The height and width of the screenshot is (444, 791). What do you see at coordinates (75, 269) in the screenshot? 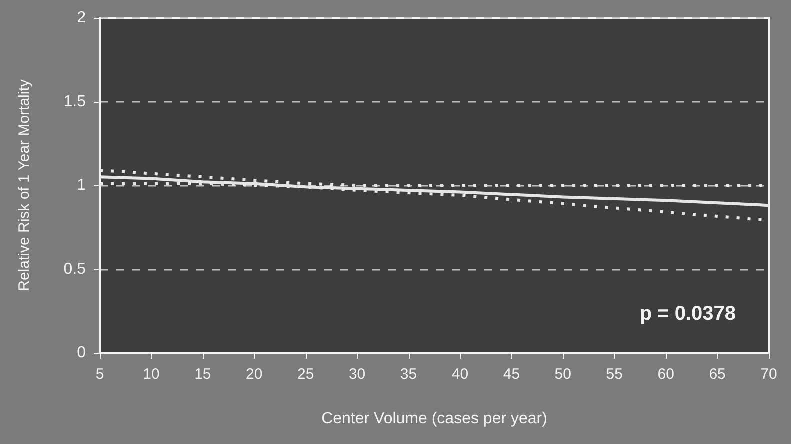
I see `y-tick-label: 0.5` at bounding box center [75, 269].